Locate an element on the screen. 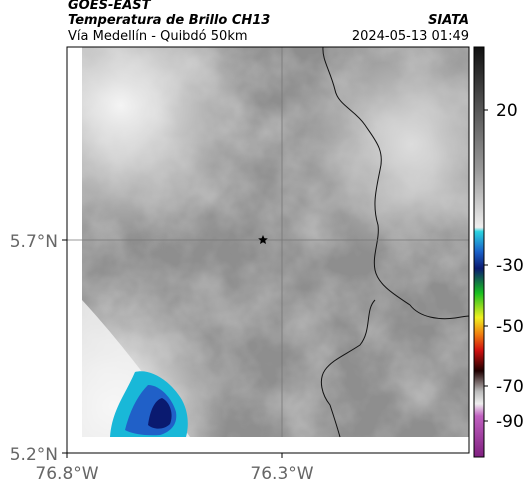  source: SIATA is located at coordinates (448, 20).